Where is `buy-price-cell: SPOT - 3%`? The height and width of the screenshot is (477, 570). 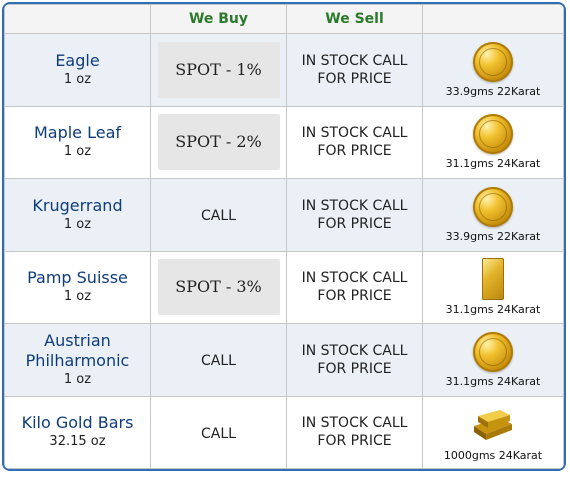 buy-price-cell: SPOT - 3% is located at coordinates (218, 287).